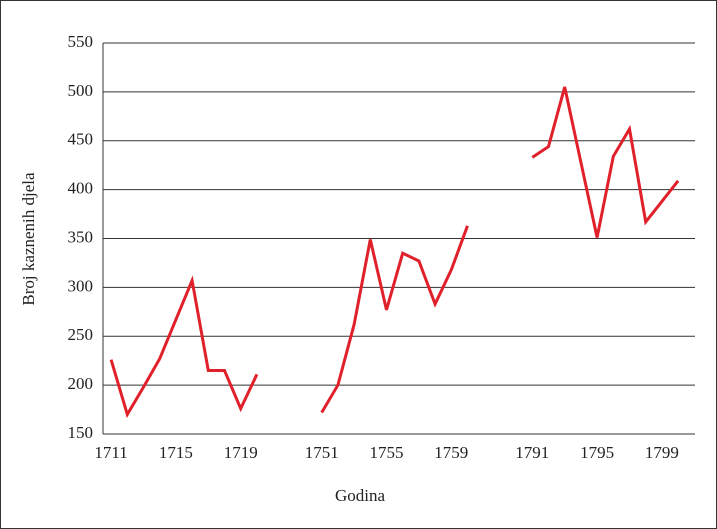  What do you see at coordinates (81, 41) in the screenshot?
I see `y-tick-label: 550` at bounding box center [81, 41].